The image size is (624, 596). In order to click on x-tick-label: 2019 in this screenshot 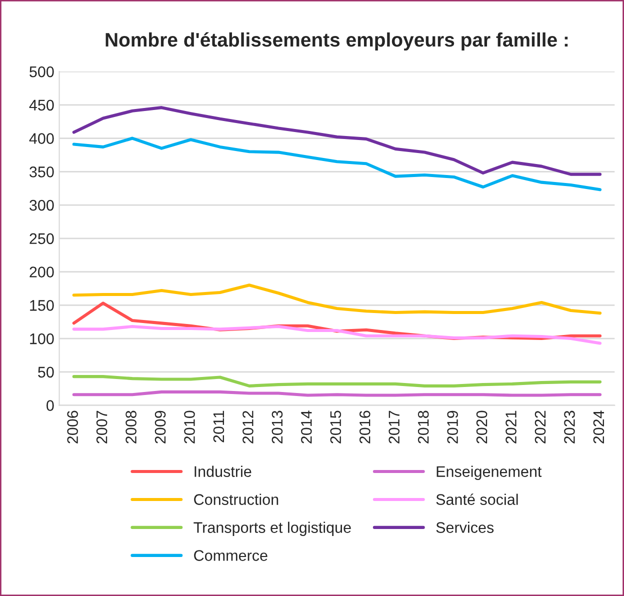, I will do `click(452, 427)`.